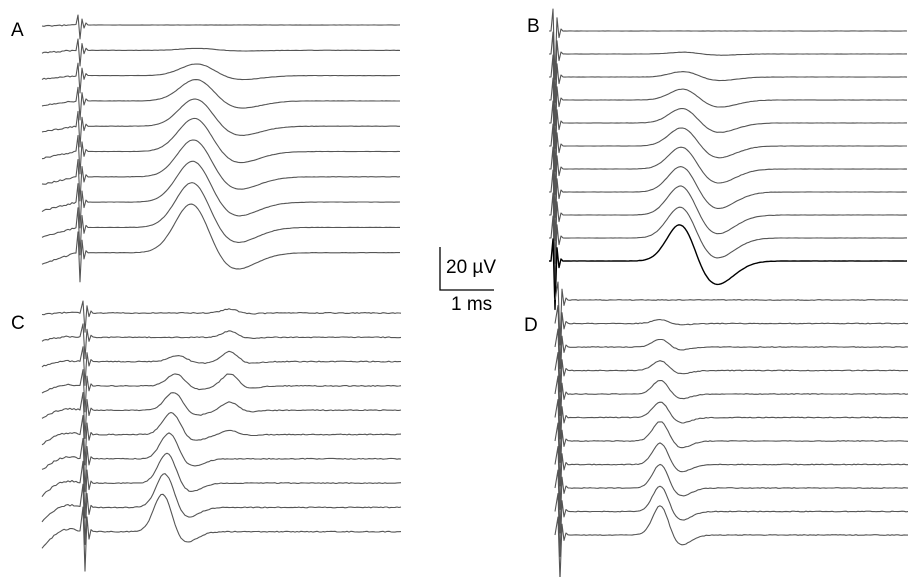 This screenshot has width=909, height=577. What do you see at coordinates (533, 26) in the screenshot?
I see `panel-label-b: B` at bounding box center [533, 26].